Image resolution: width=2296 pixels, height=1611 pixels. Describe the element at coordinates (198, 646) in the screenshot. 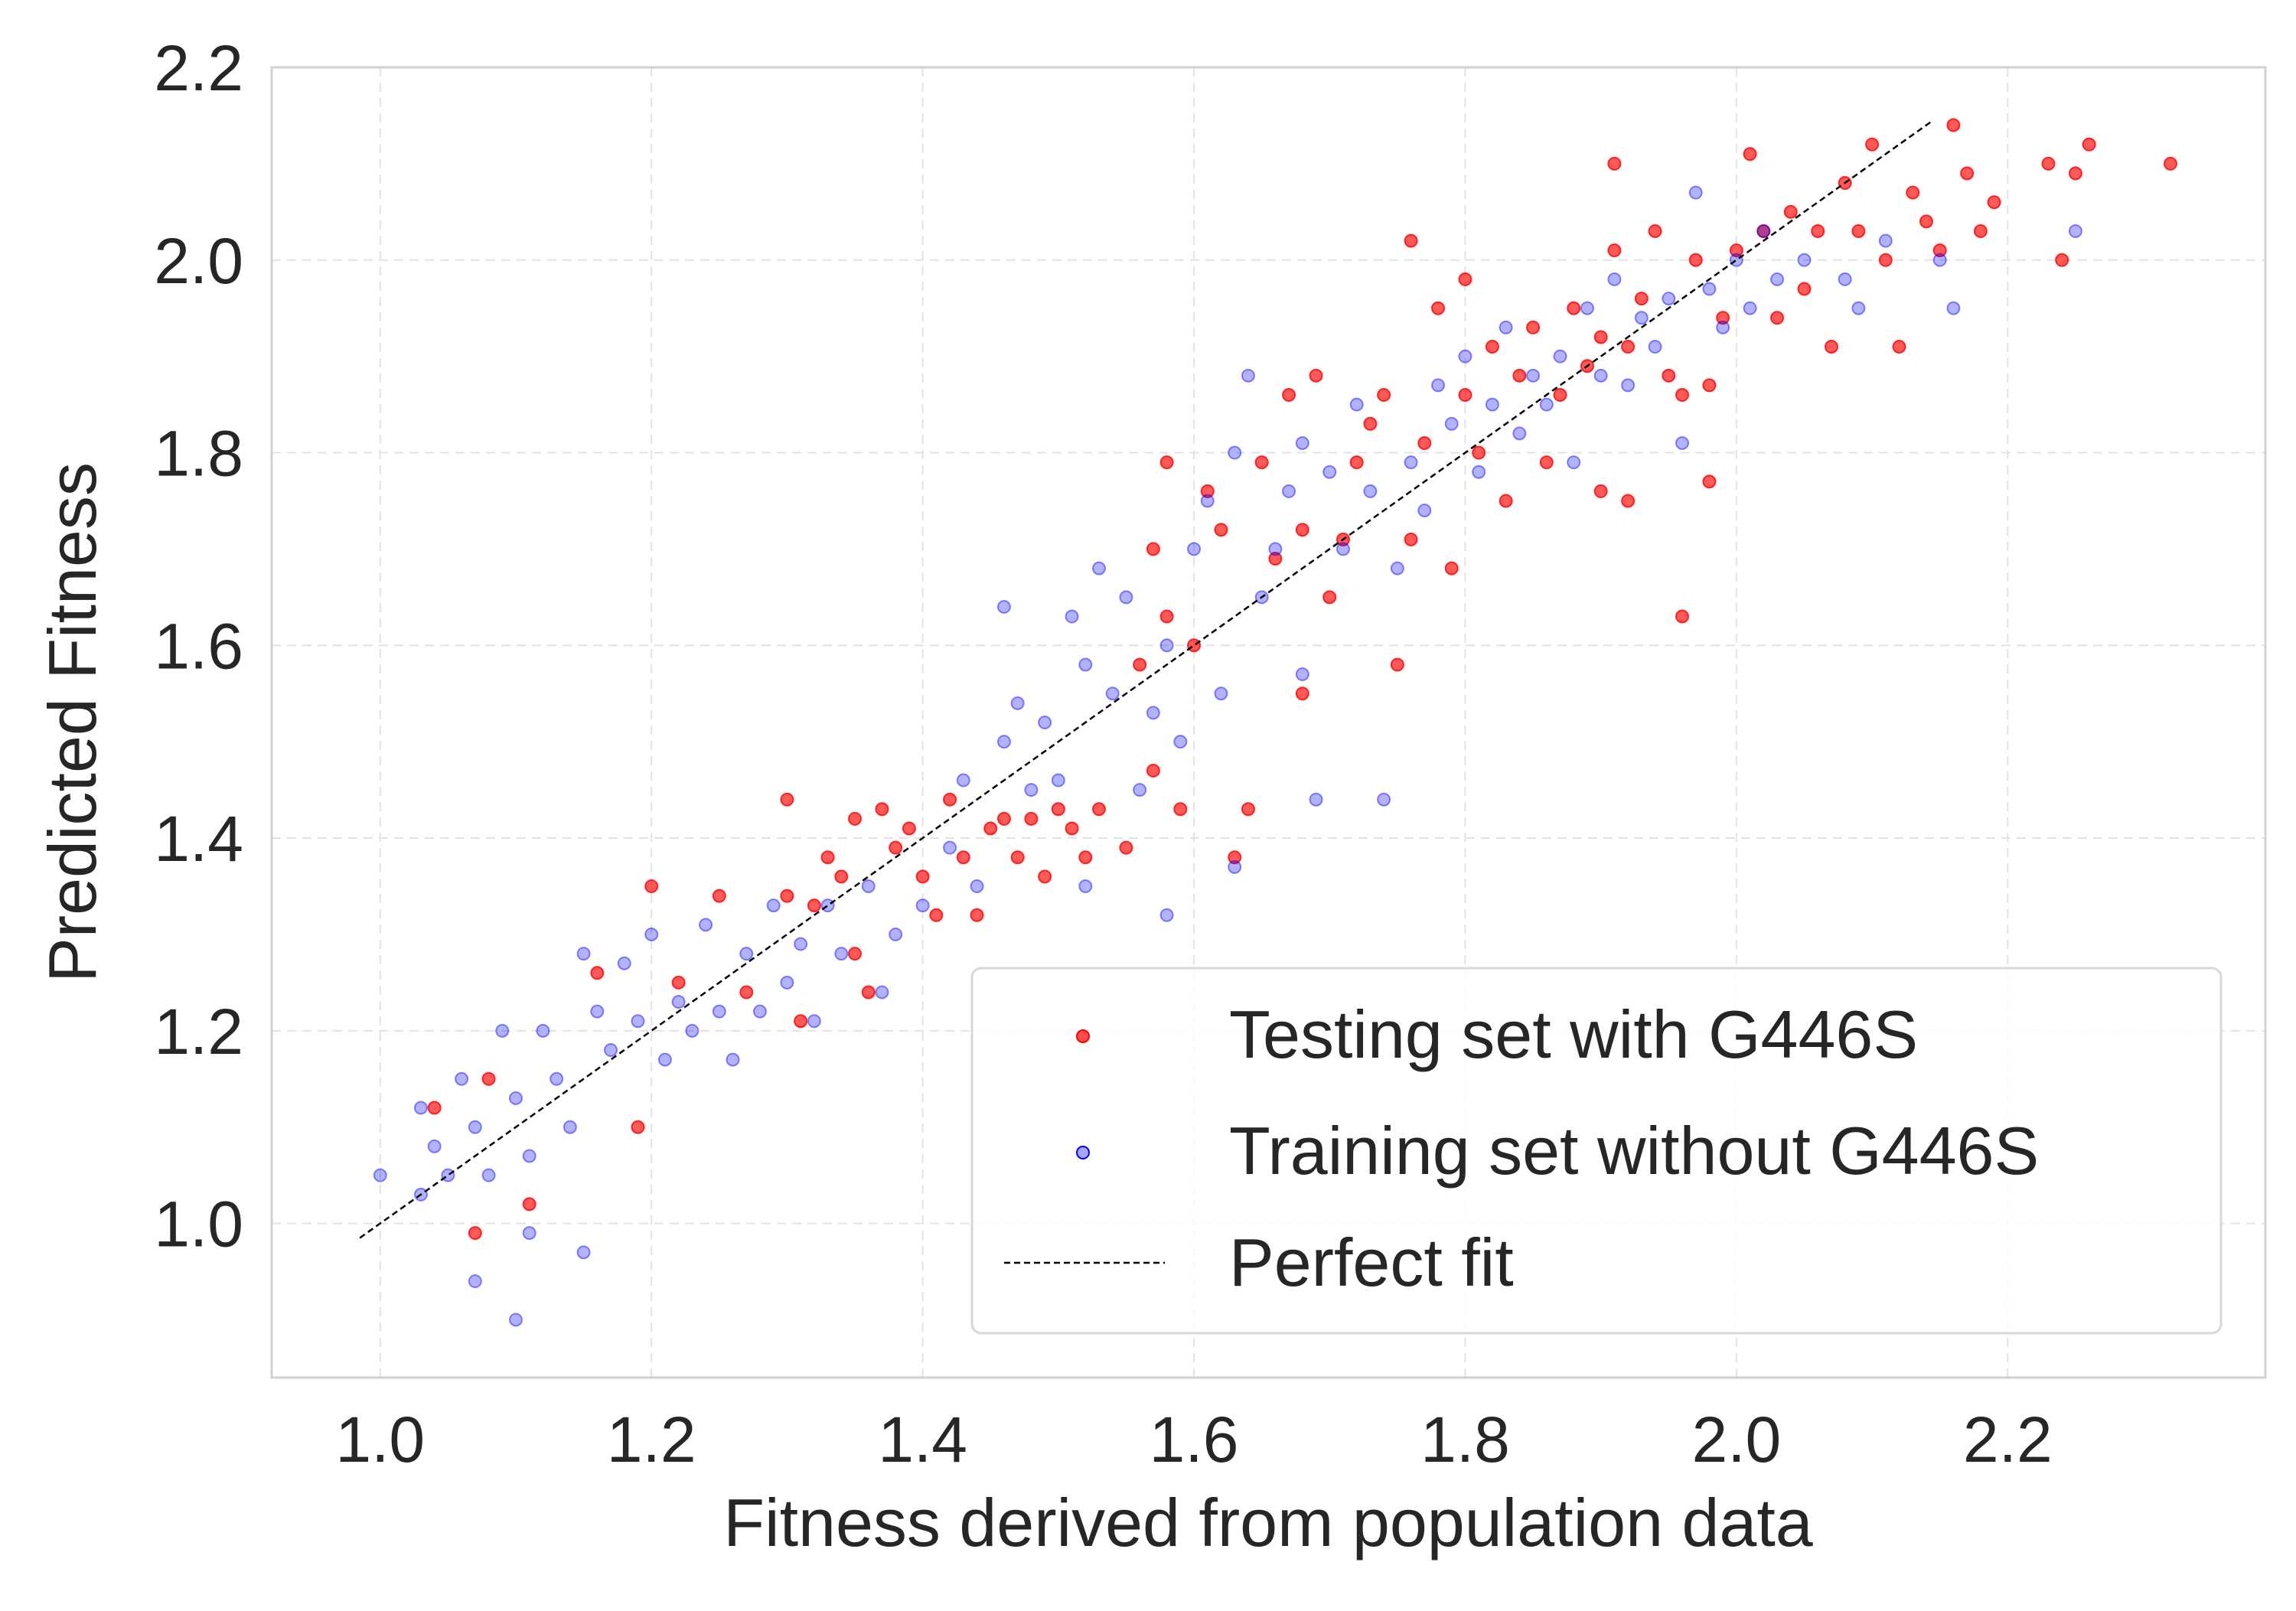

I see `y-tick-labels: 1.0 1.2 1.4 1.6 1.8 2.0 2.2` at that location.